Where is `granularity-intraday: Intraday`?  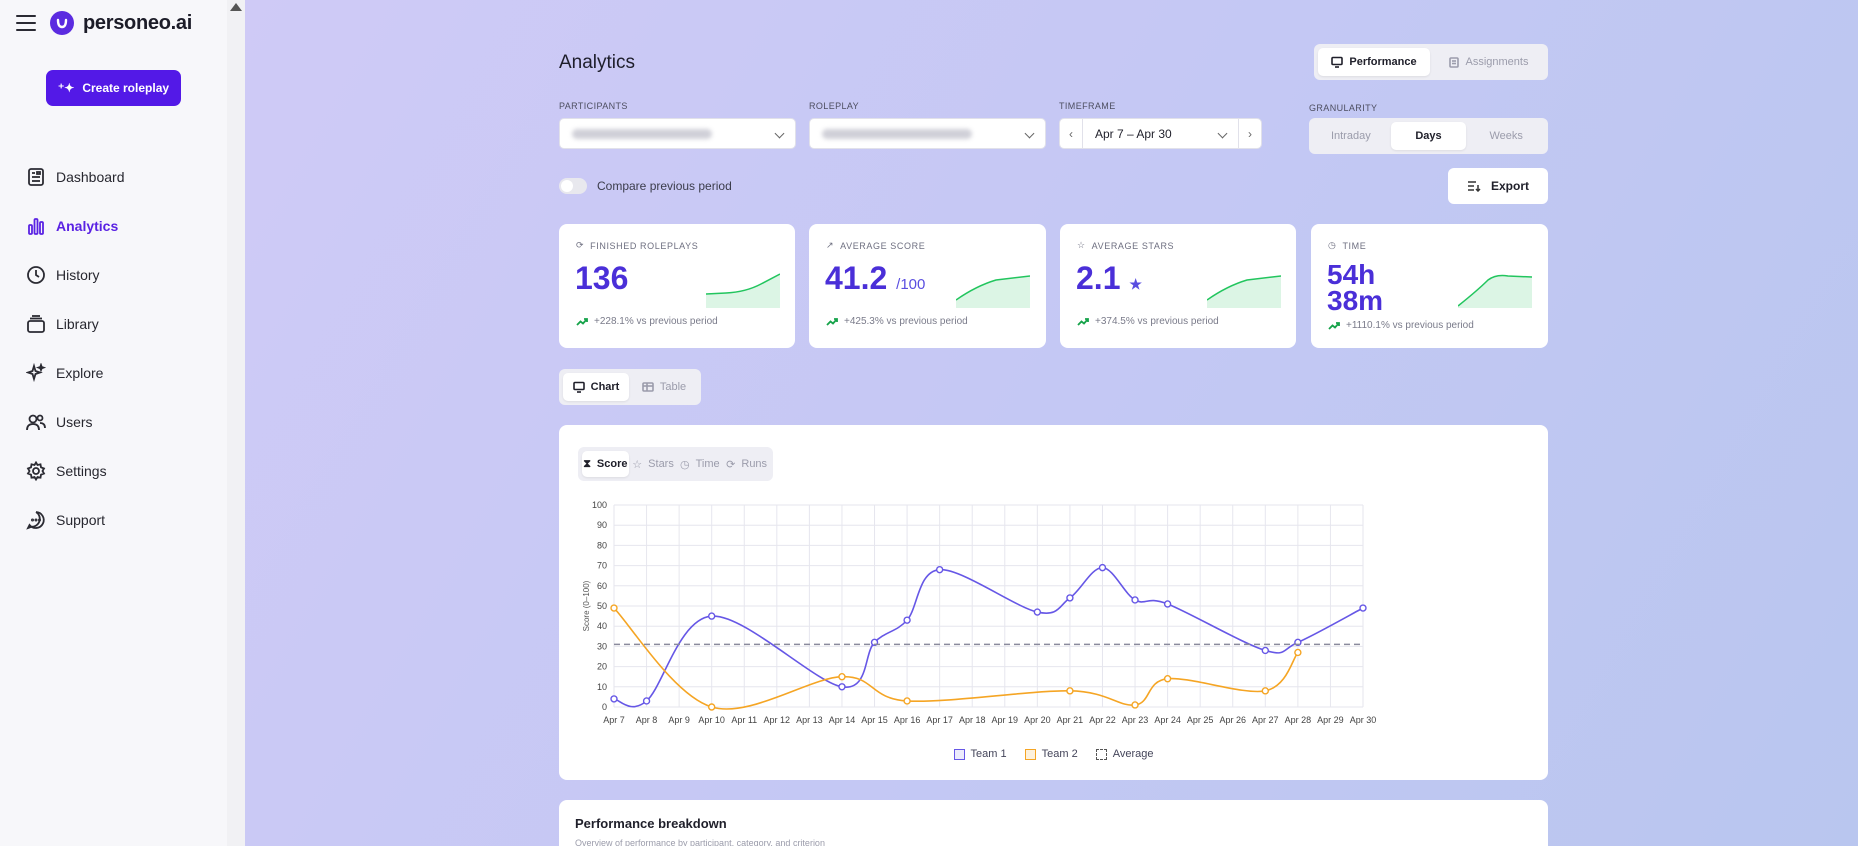 granularity-intraday: Intraday is located at coordinates (1350, 136).